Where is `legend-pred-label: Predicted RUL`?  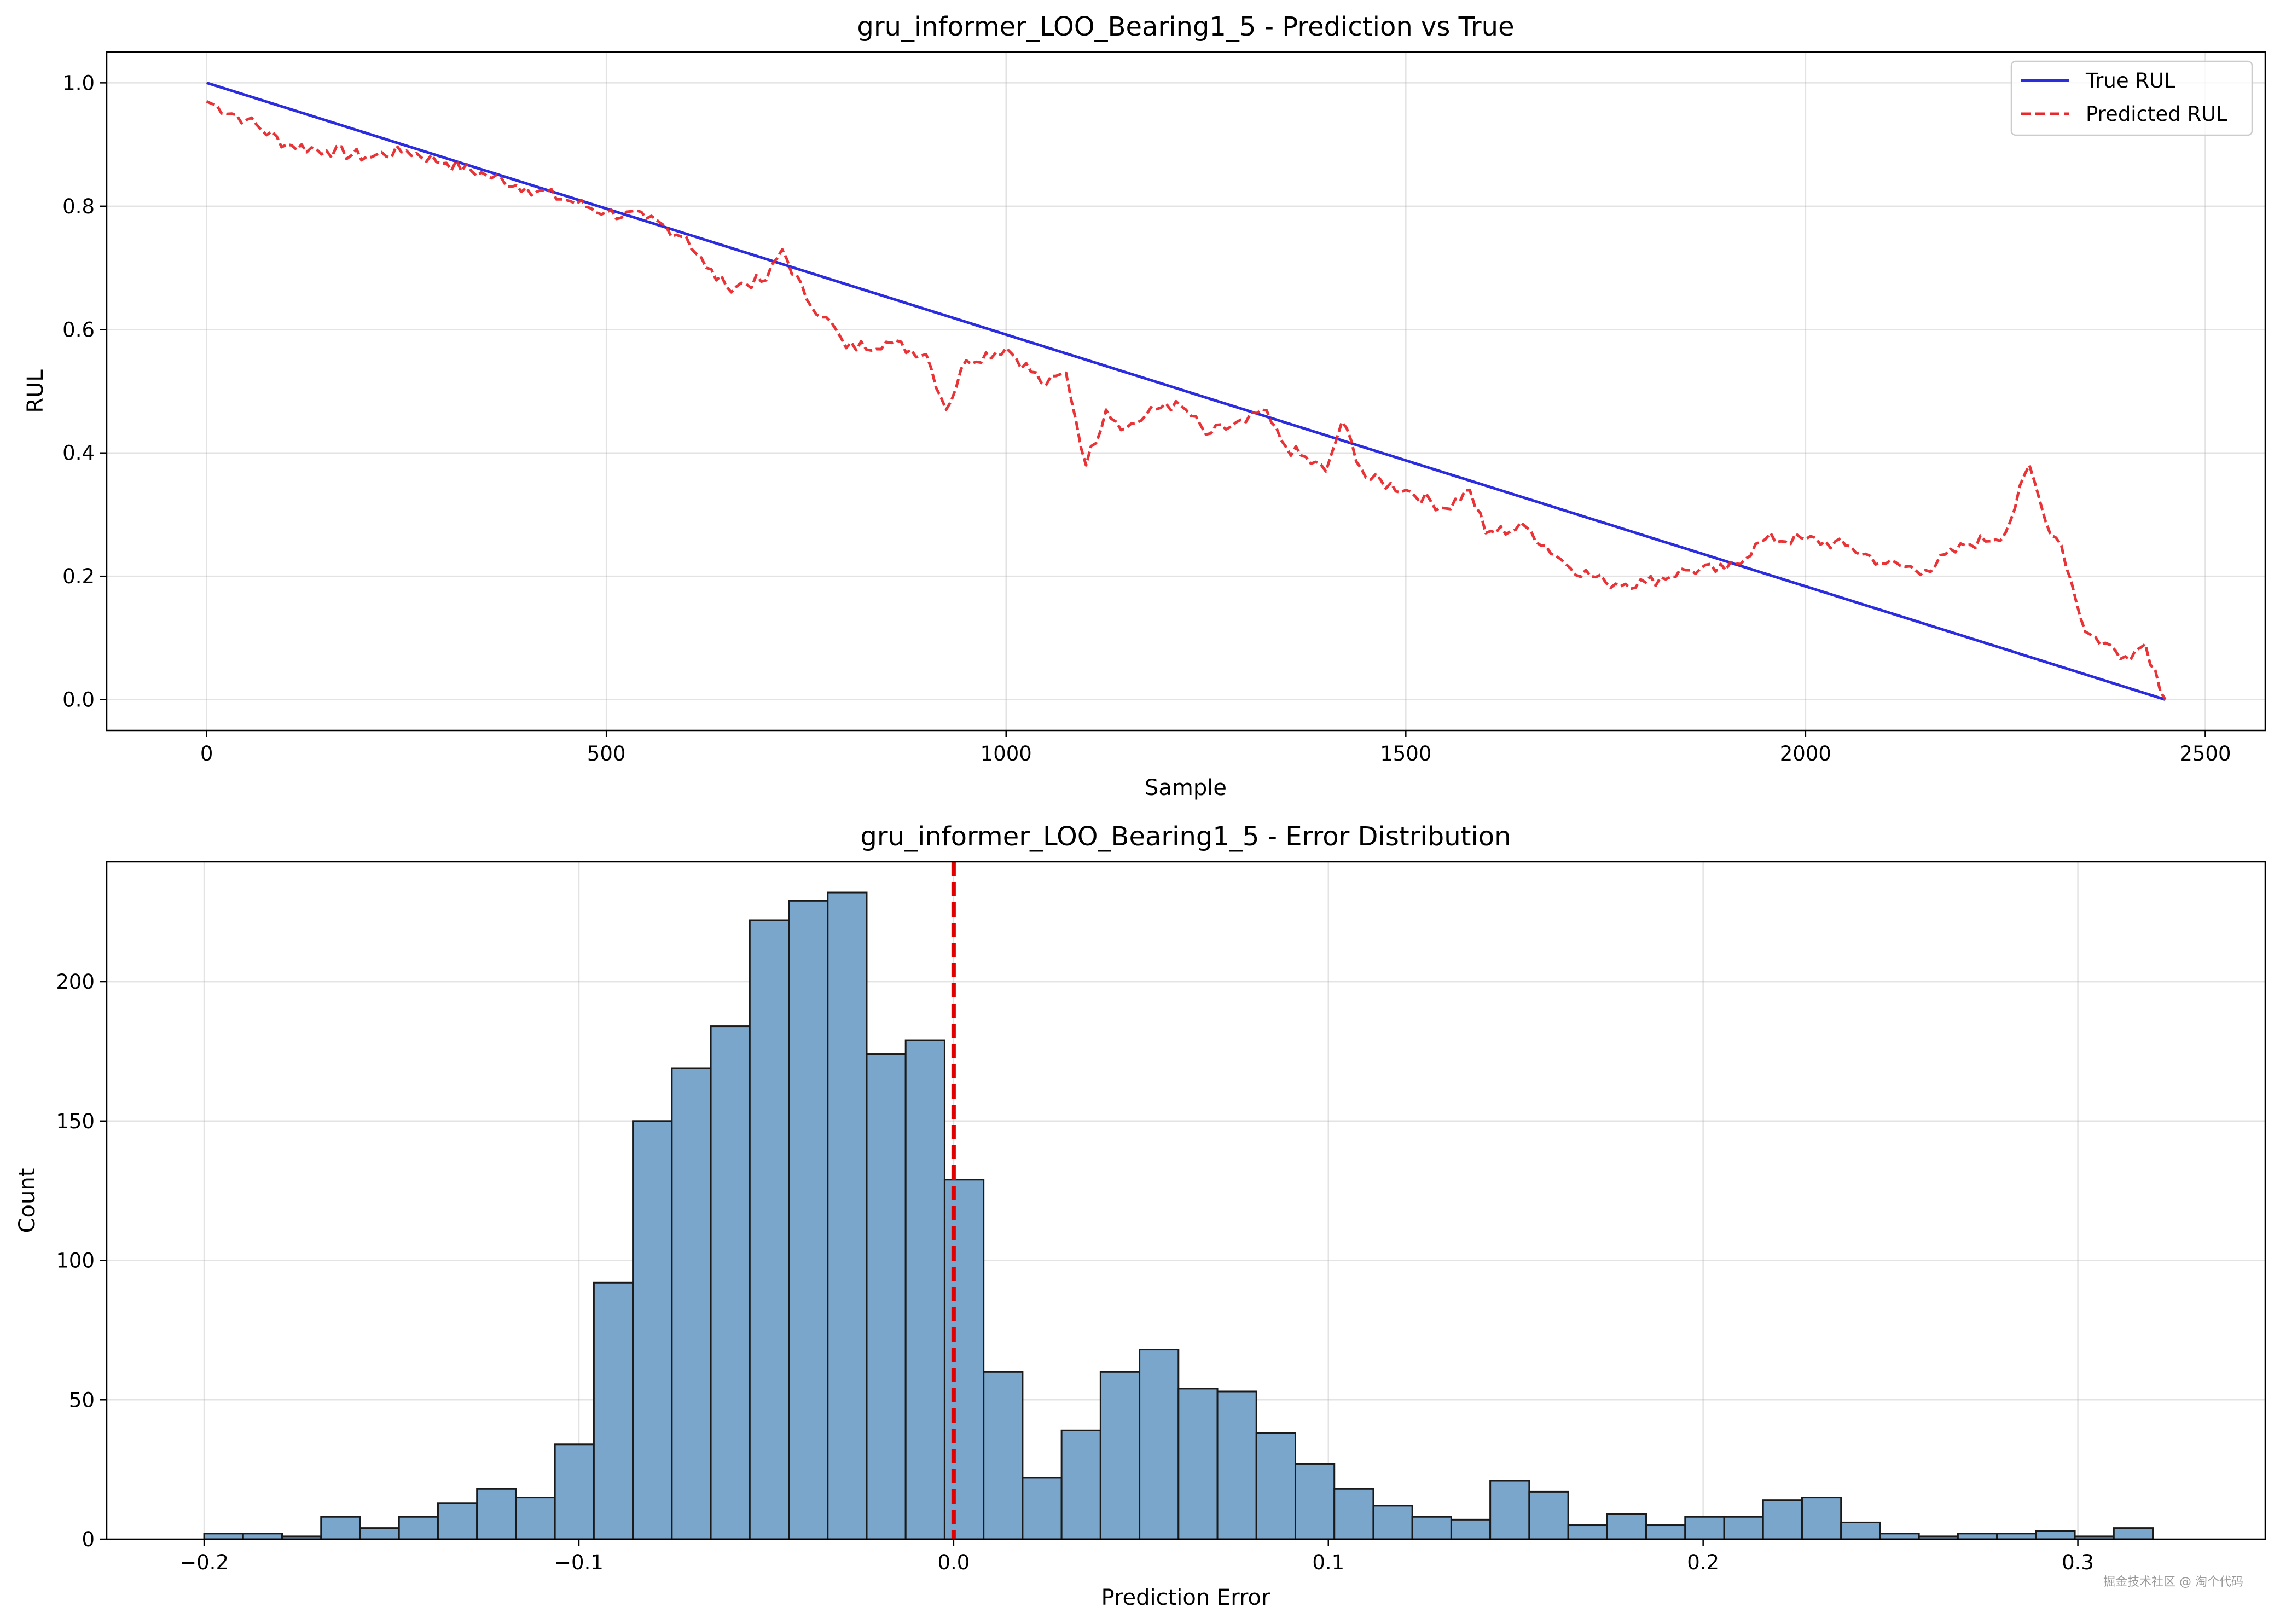 legend-pred-label: Predicted RUL is located at coordinates (2156, 114).